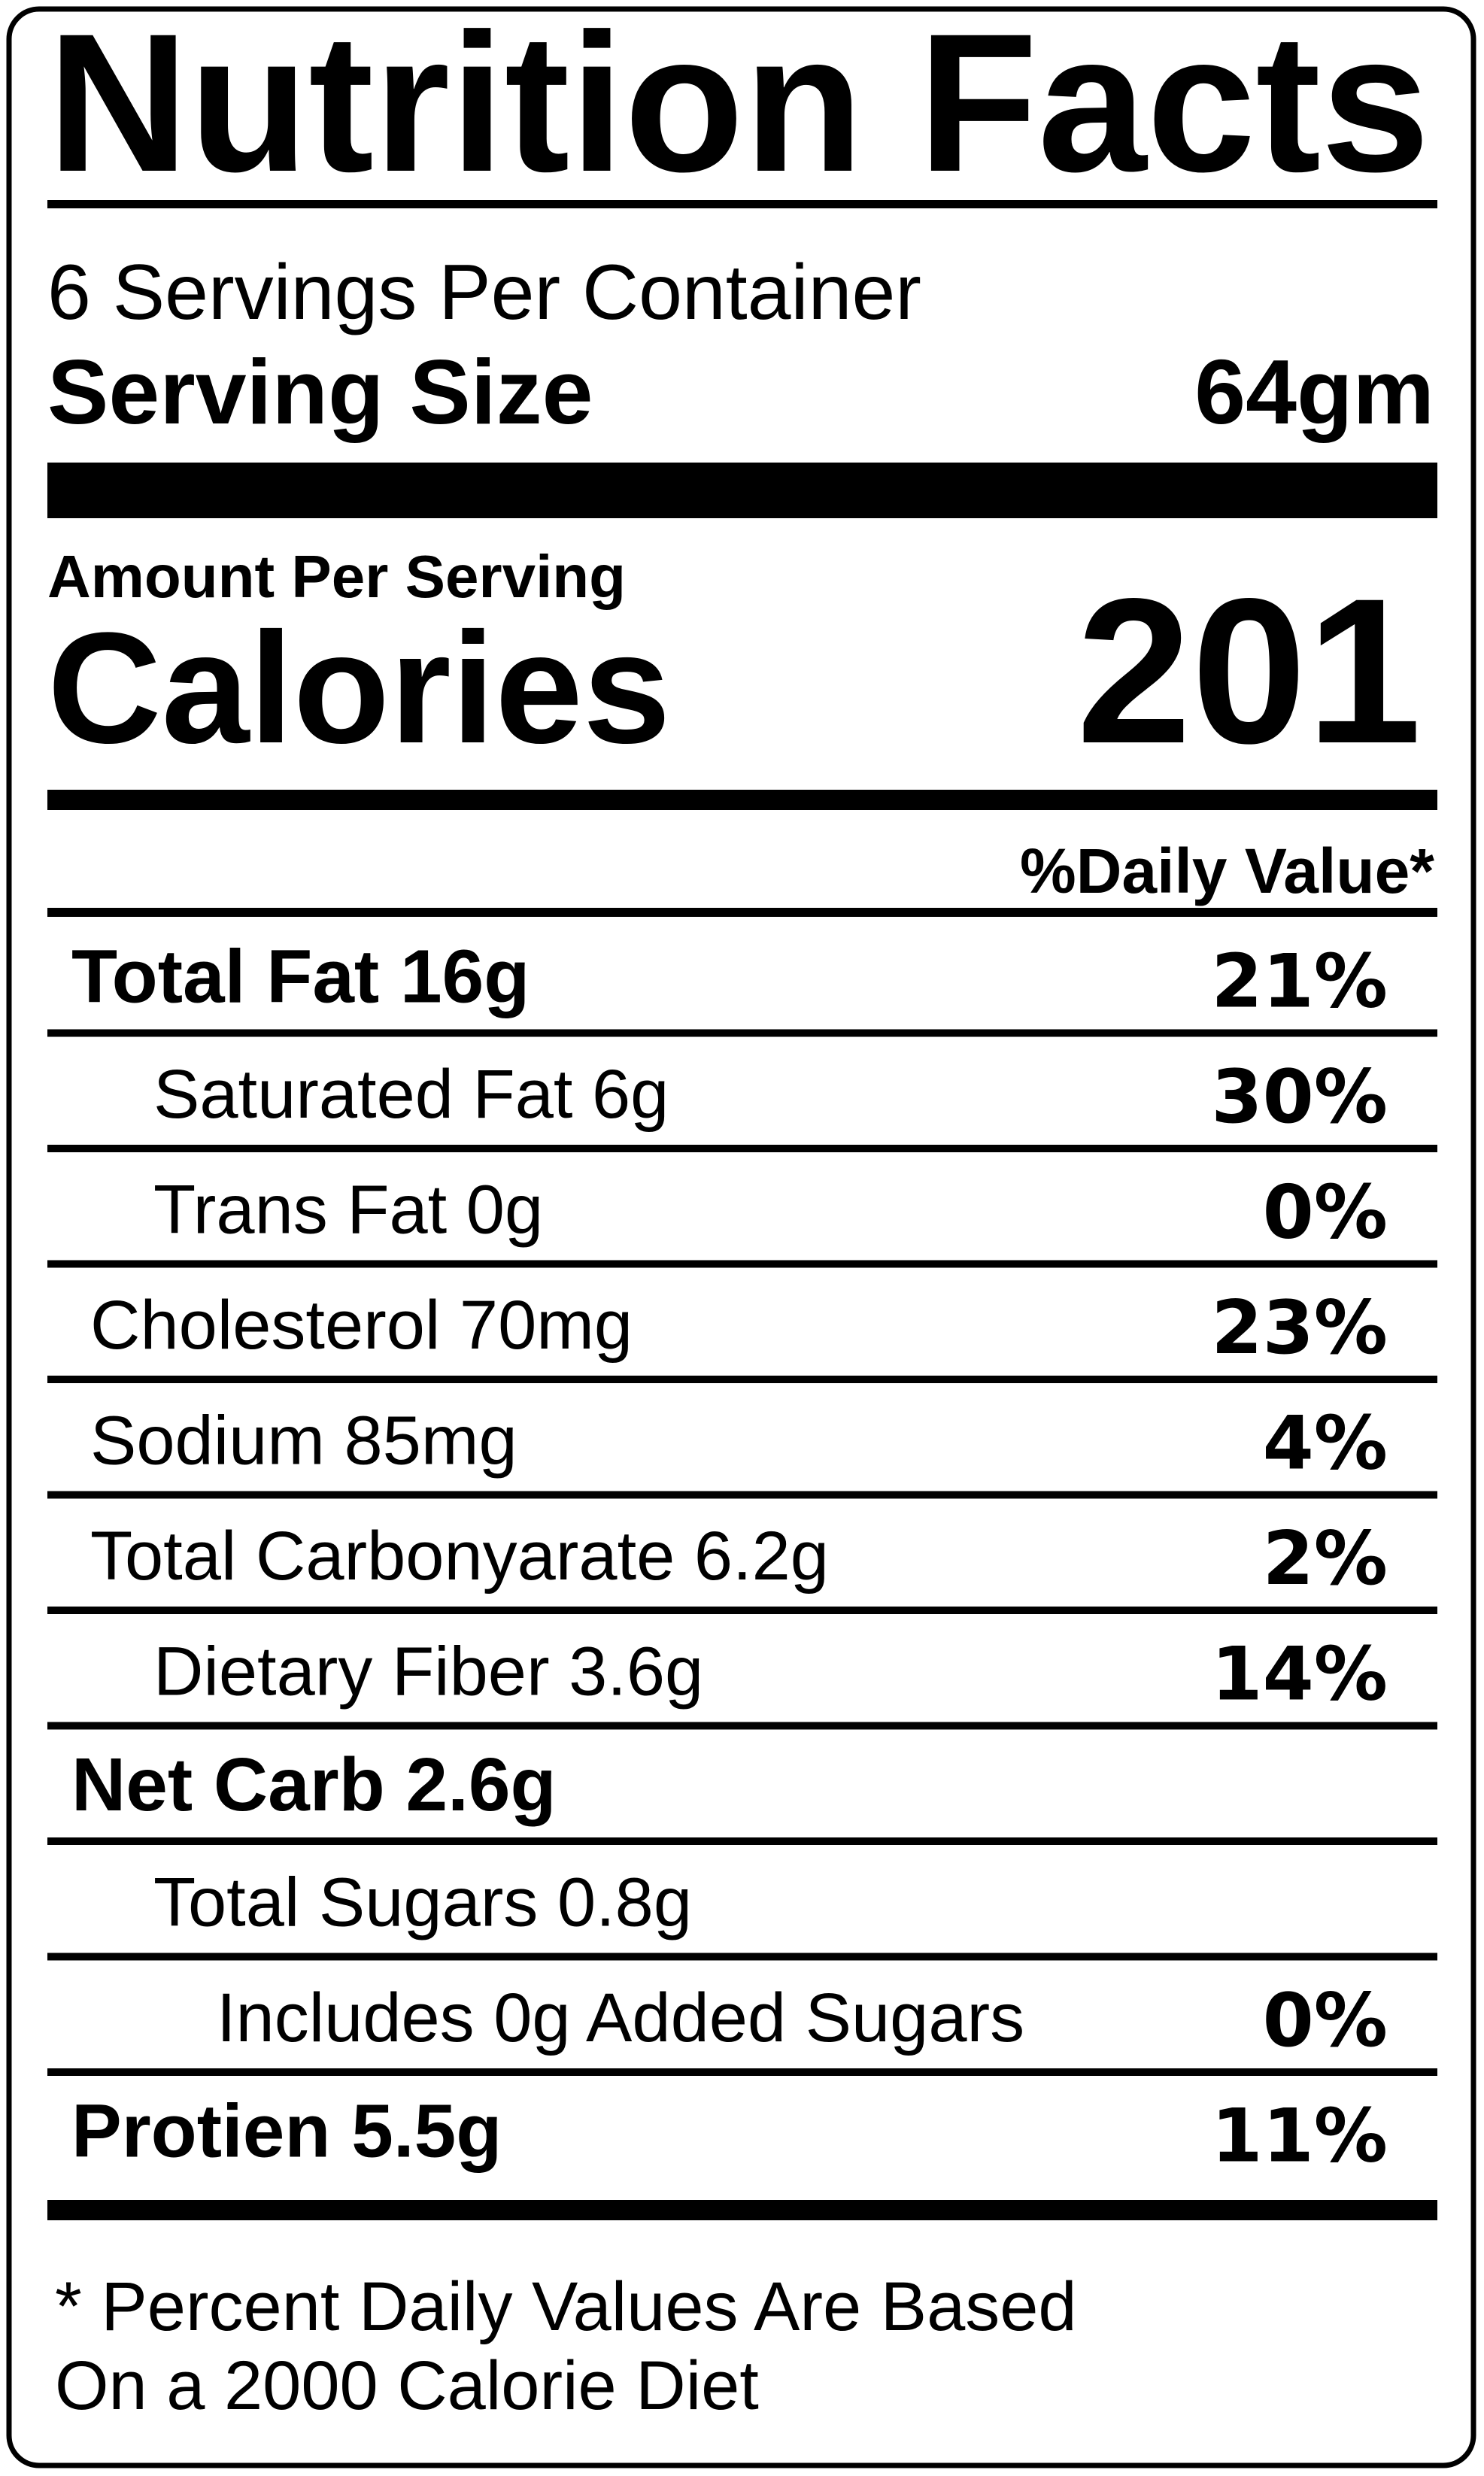  Describe the element at coordinates (484, 292) in the screenshot. I see `servings: 6 Servings Per Container` at that location.